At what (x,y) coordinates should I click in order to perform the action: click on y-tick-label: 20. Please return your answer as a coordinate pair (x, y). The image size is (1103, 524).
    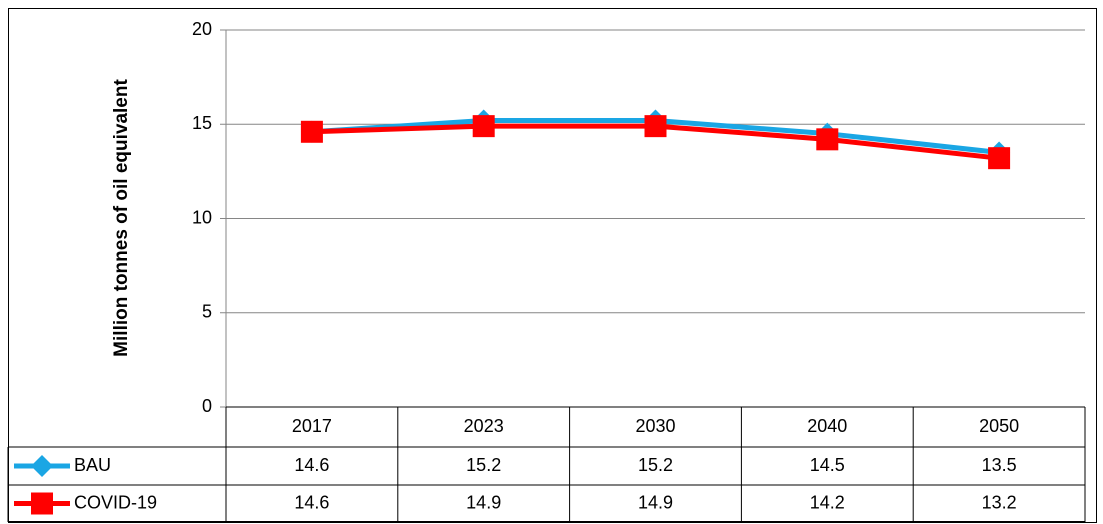
    Looking at the image, I should click on (202, 29).